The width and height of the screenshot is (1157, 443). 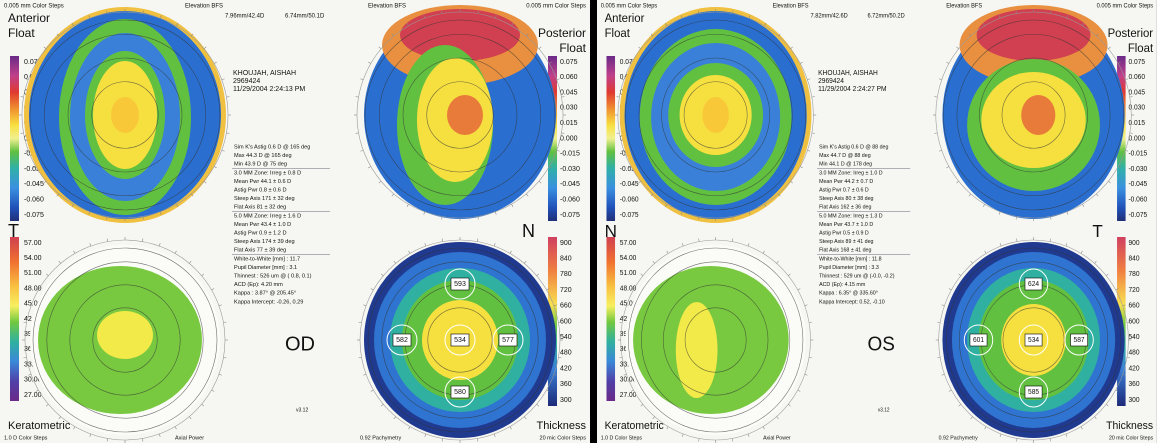 What do you see at coordinates (845, 251) in the screenshot?
I see `measurement-line: Flat Axis 168 ± 41 deg` at bounding box center [845, 251].